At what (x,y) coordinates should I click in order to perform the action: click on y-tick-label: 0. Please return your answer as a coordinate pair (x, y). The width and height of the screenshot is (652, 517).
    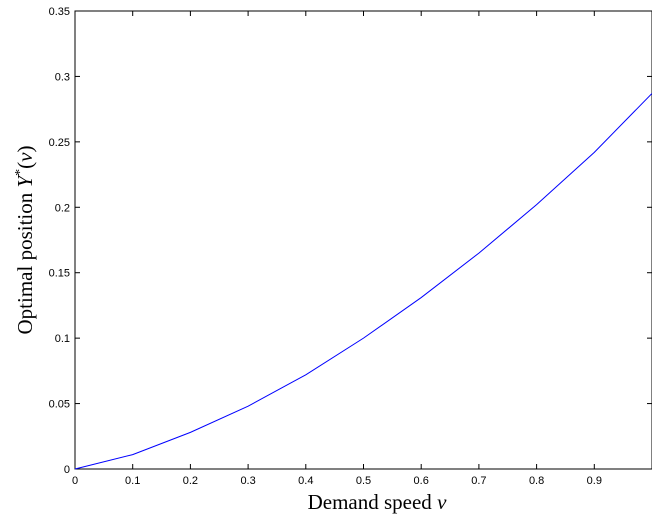
    Looking at the image, I should click on (67, 470).